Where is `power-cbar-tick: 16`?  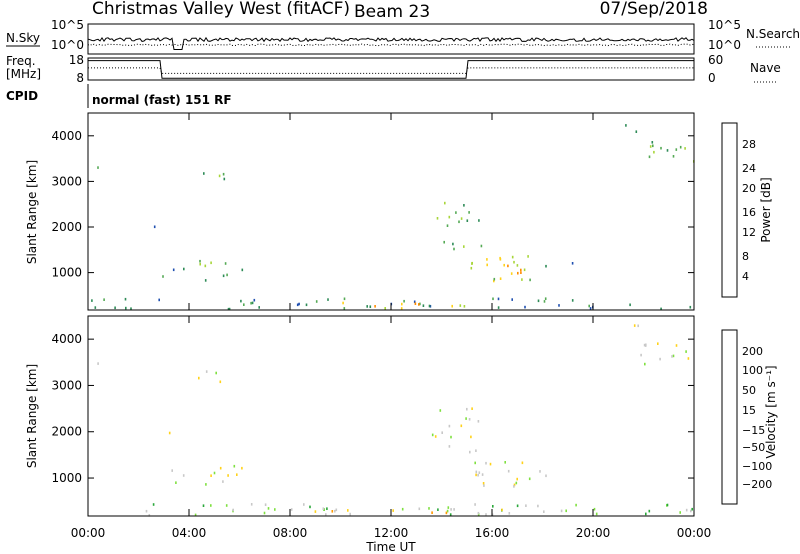 power-cbar-tick: 16 is located at coordinates (749, 212).